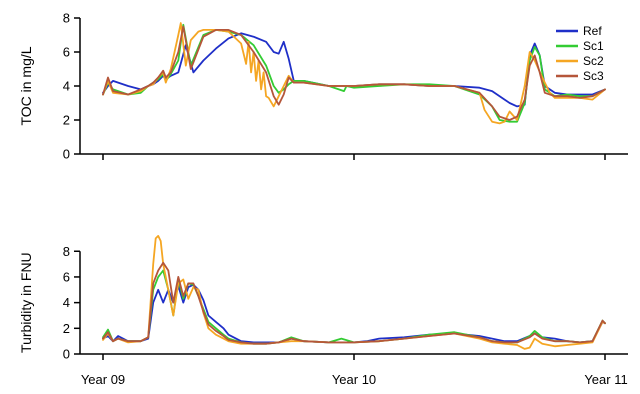  Describe the element at coordinates (354, 313) in the screenshot. I see `series-line-ref` at that location.